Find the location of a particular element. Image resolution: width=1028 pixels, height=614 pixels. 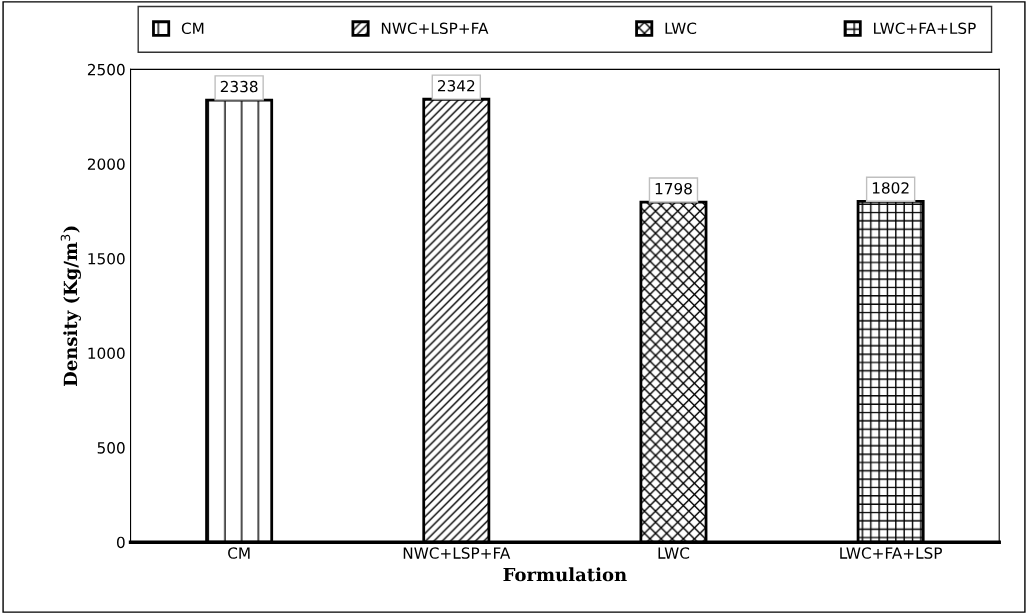

x-axis-title: Formulation is located at coordinates (565, 574).